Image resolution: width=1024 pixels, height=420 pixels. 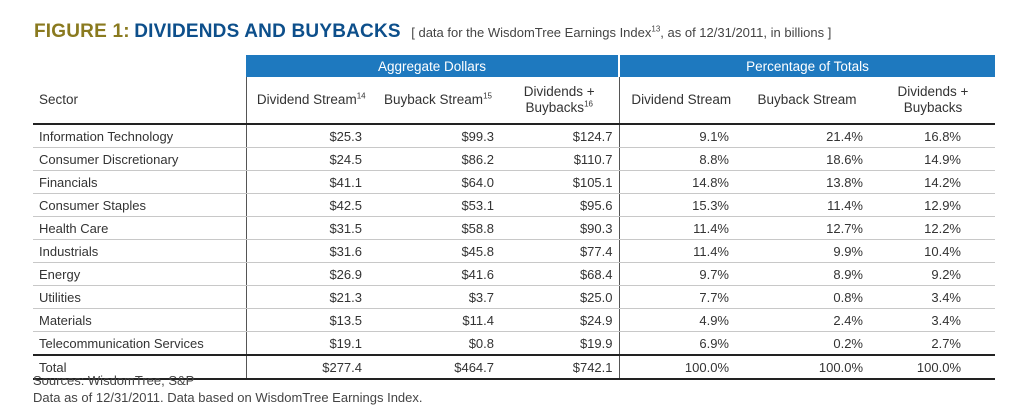 What do you see at coordinates (438, 343) in the screenshot?
I see `cell-buyback-stream: $0.8` at bounding box center [438, 343].